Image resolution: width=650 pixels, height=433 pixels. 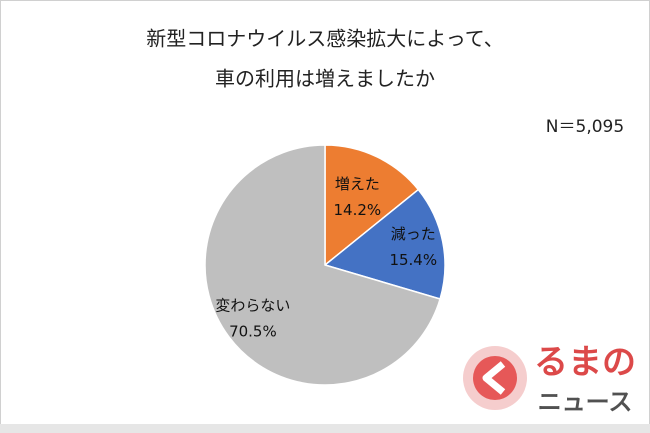 I want to click on slice-label: 変わらない, so click(x=252, y=305).